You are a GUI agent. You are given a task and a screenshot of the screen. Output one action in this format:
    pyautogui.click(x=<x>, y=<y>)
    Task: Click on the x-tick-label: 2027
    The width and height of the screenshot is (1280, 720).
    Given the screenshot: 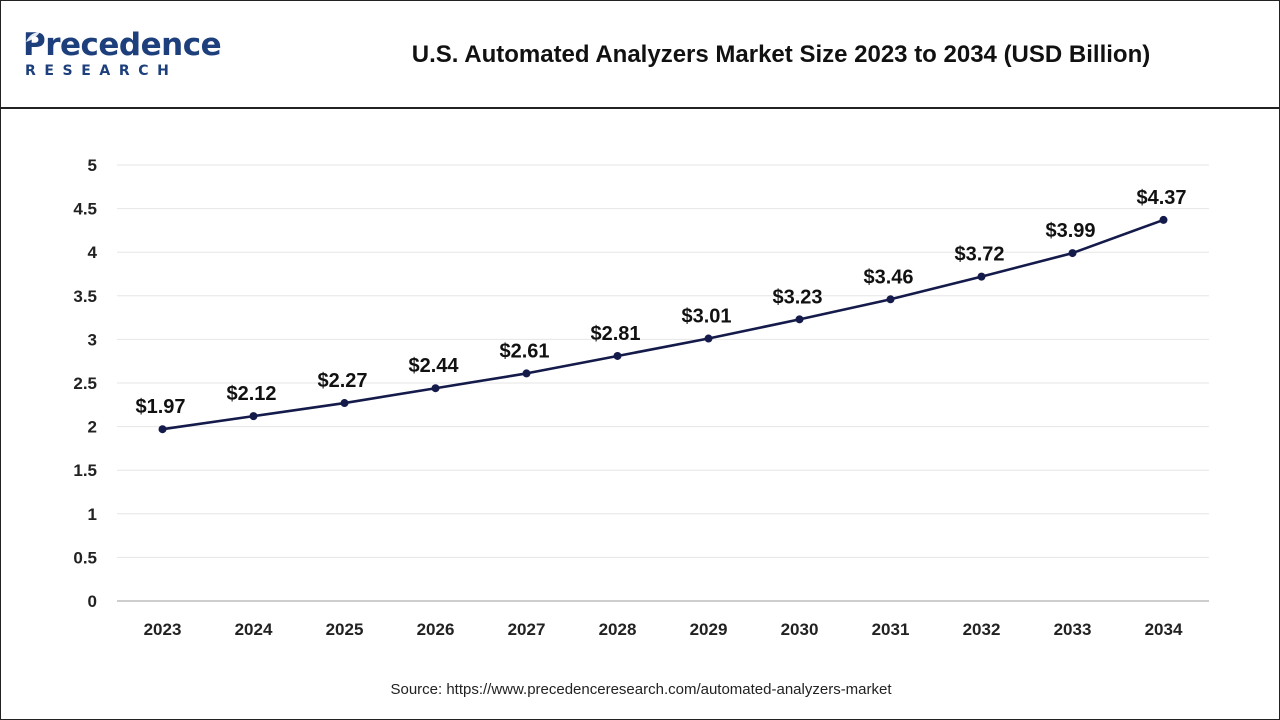 What is the action you would take?
    pyautogui.click(x=527, y=629)
    